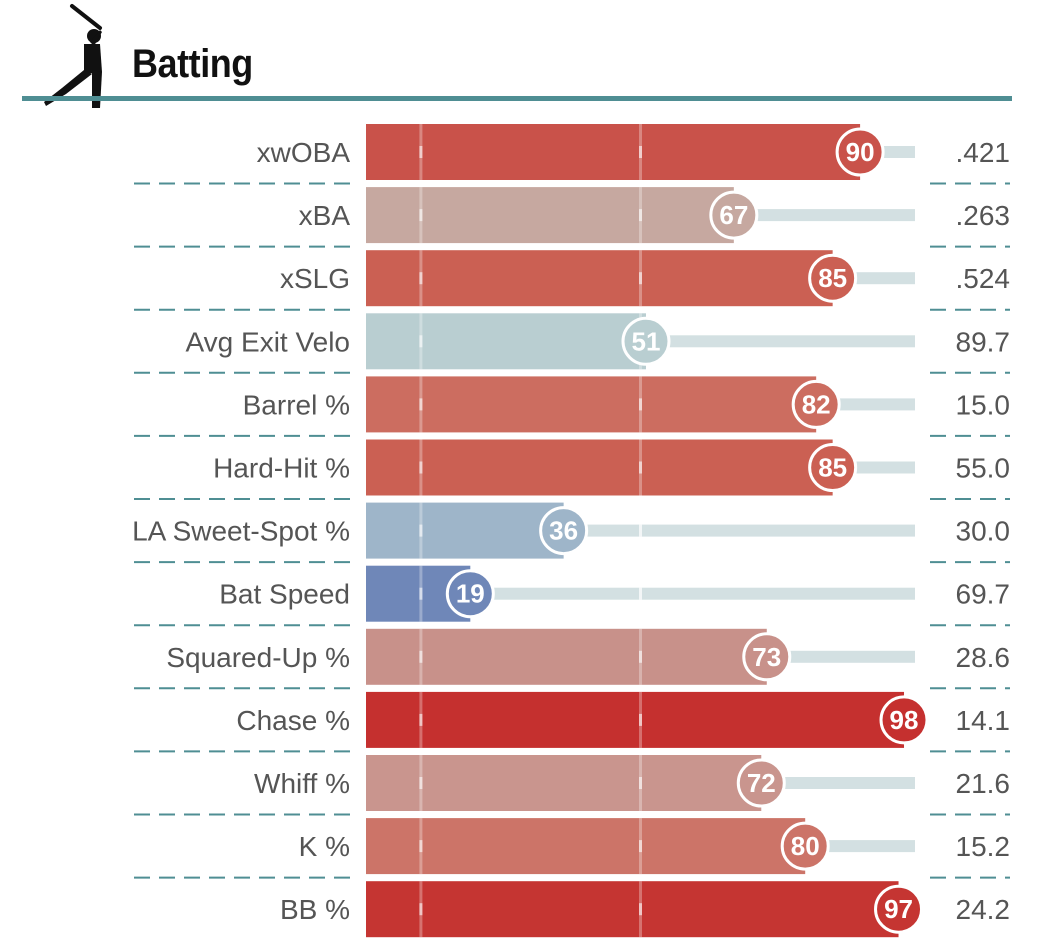 The height and width of the screenshot is (947, 1045). I want to click on percentile-value: 19, so click(470, 594).